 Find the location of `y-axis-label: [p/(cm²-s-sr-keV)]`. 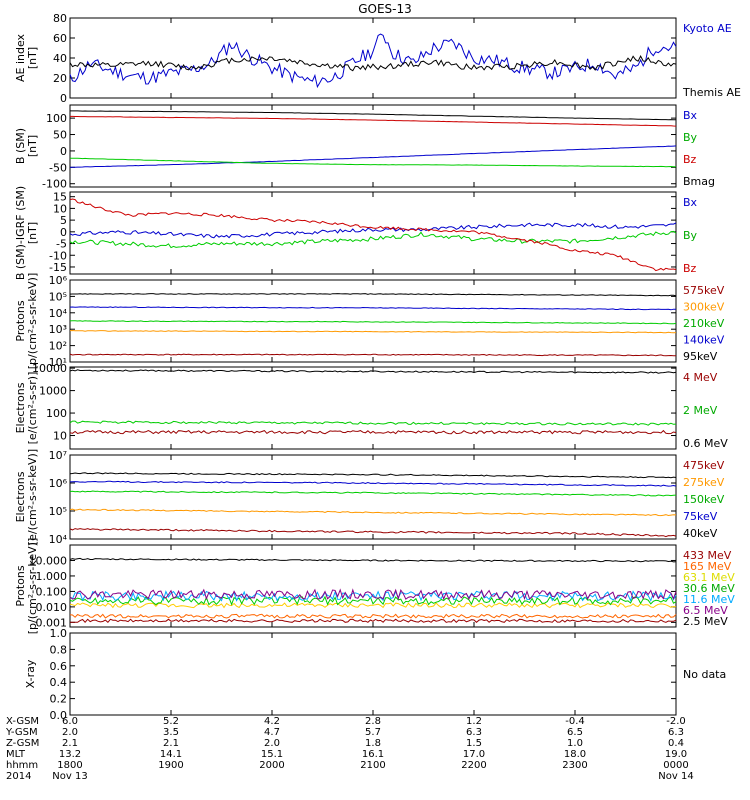

y-axis-label: [p/(cm²-s-sr-keV)] is located at coordinates (32, 586).